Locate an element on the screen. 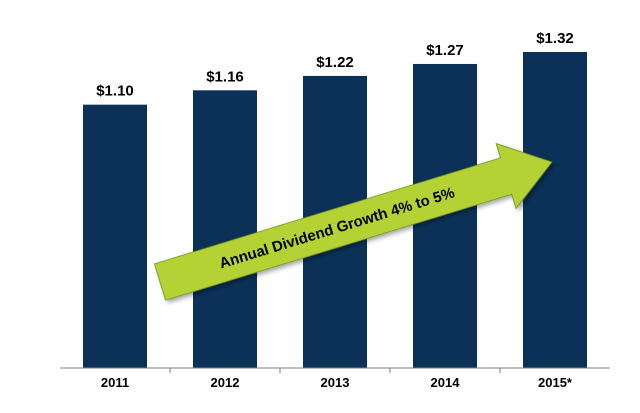 Image resolution: width=640 pixels, height=413 pixels. bar-2015 is located at coordinates (555, 210).